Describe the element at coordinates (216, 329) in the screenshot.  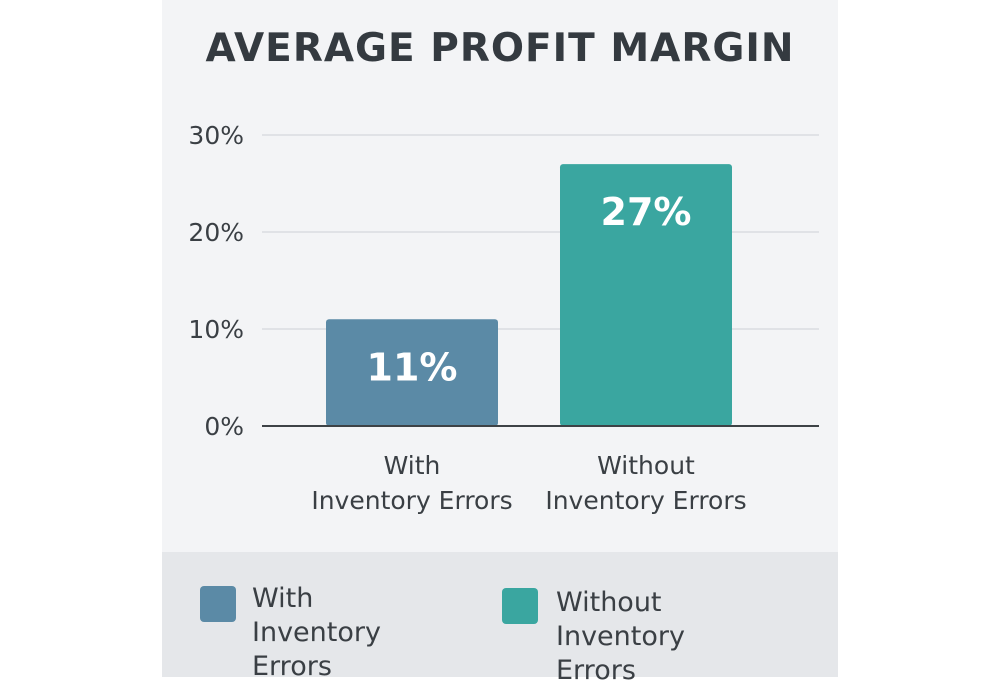
I see `y-tick-label: 10%` at that location.